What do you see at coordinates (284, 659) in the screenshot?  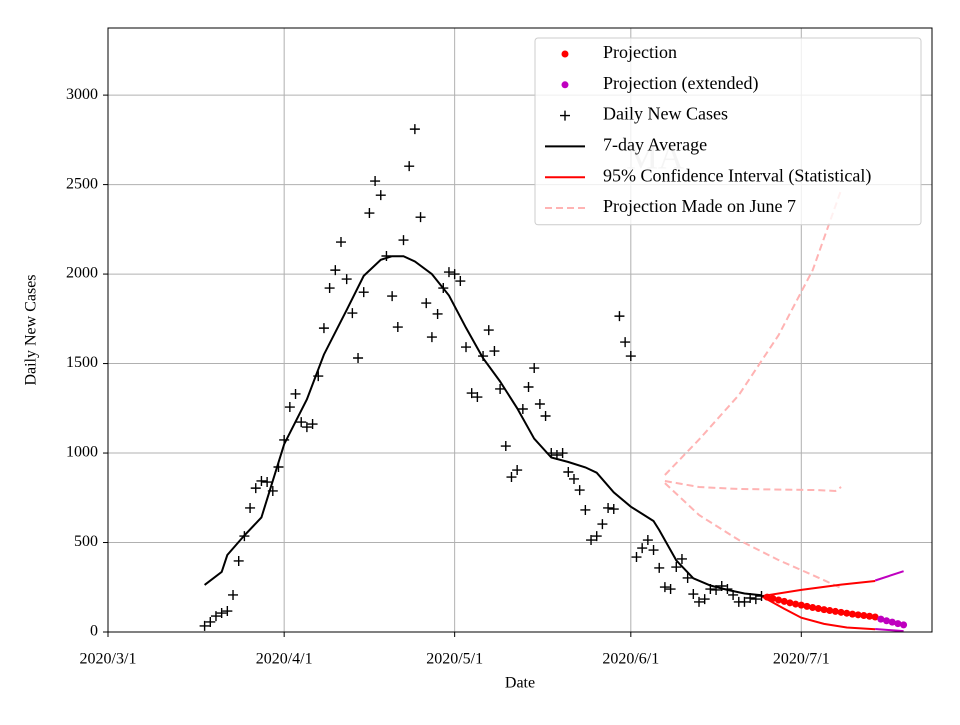 I see `x-tick-label: 2020/4/1` at bounding box center [284, 659].